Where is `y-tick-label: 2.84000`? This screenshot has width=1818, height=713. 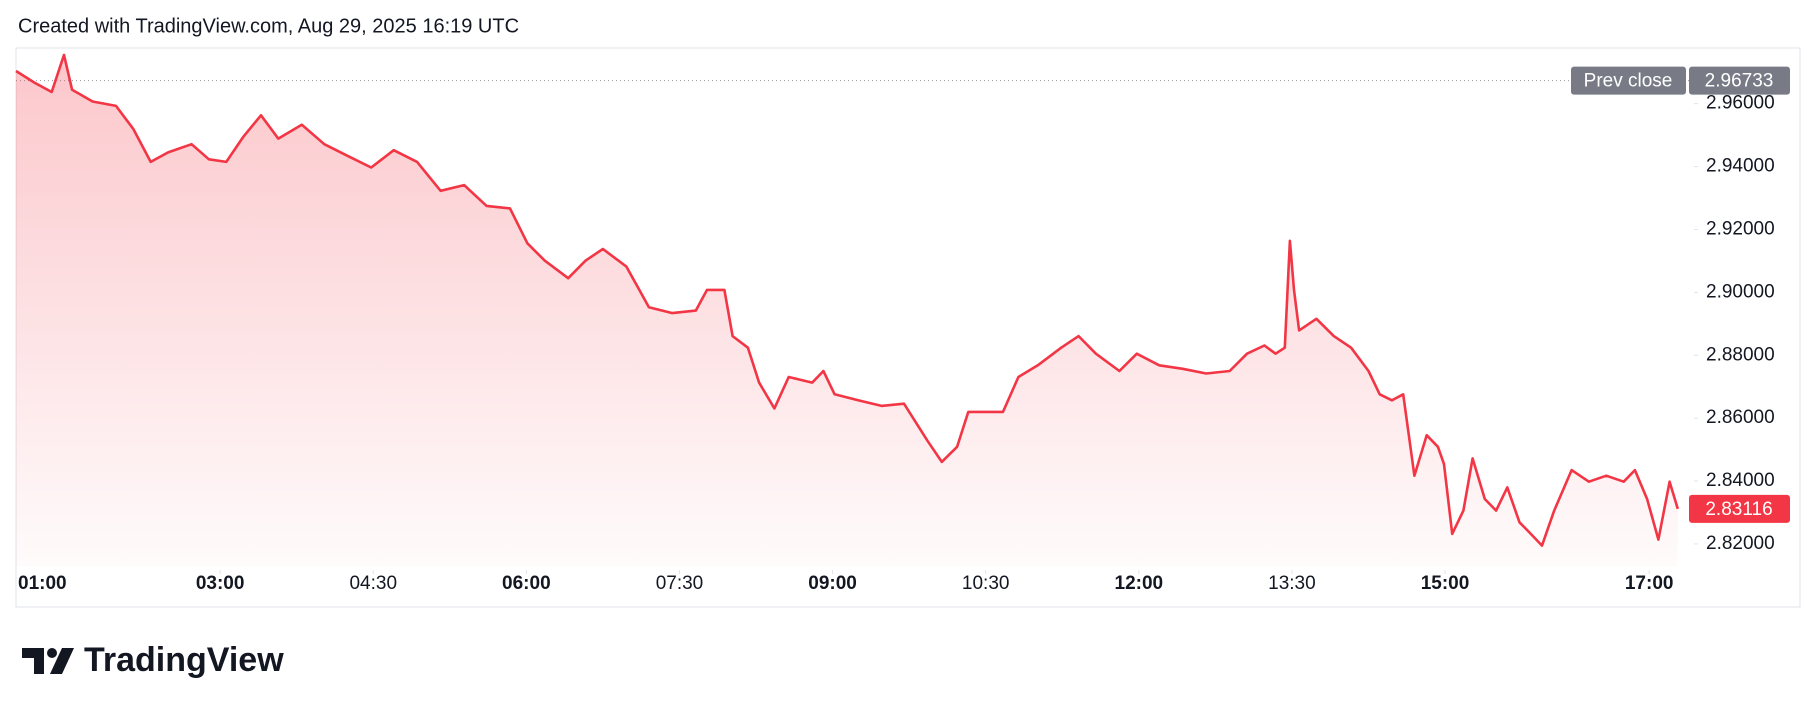
y-tick-label: 2.84000 is located at coordinates (1740, 480).